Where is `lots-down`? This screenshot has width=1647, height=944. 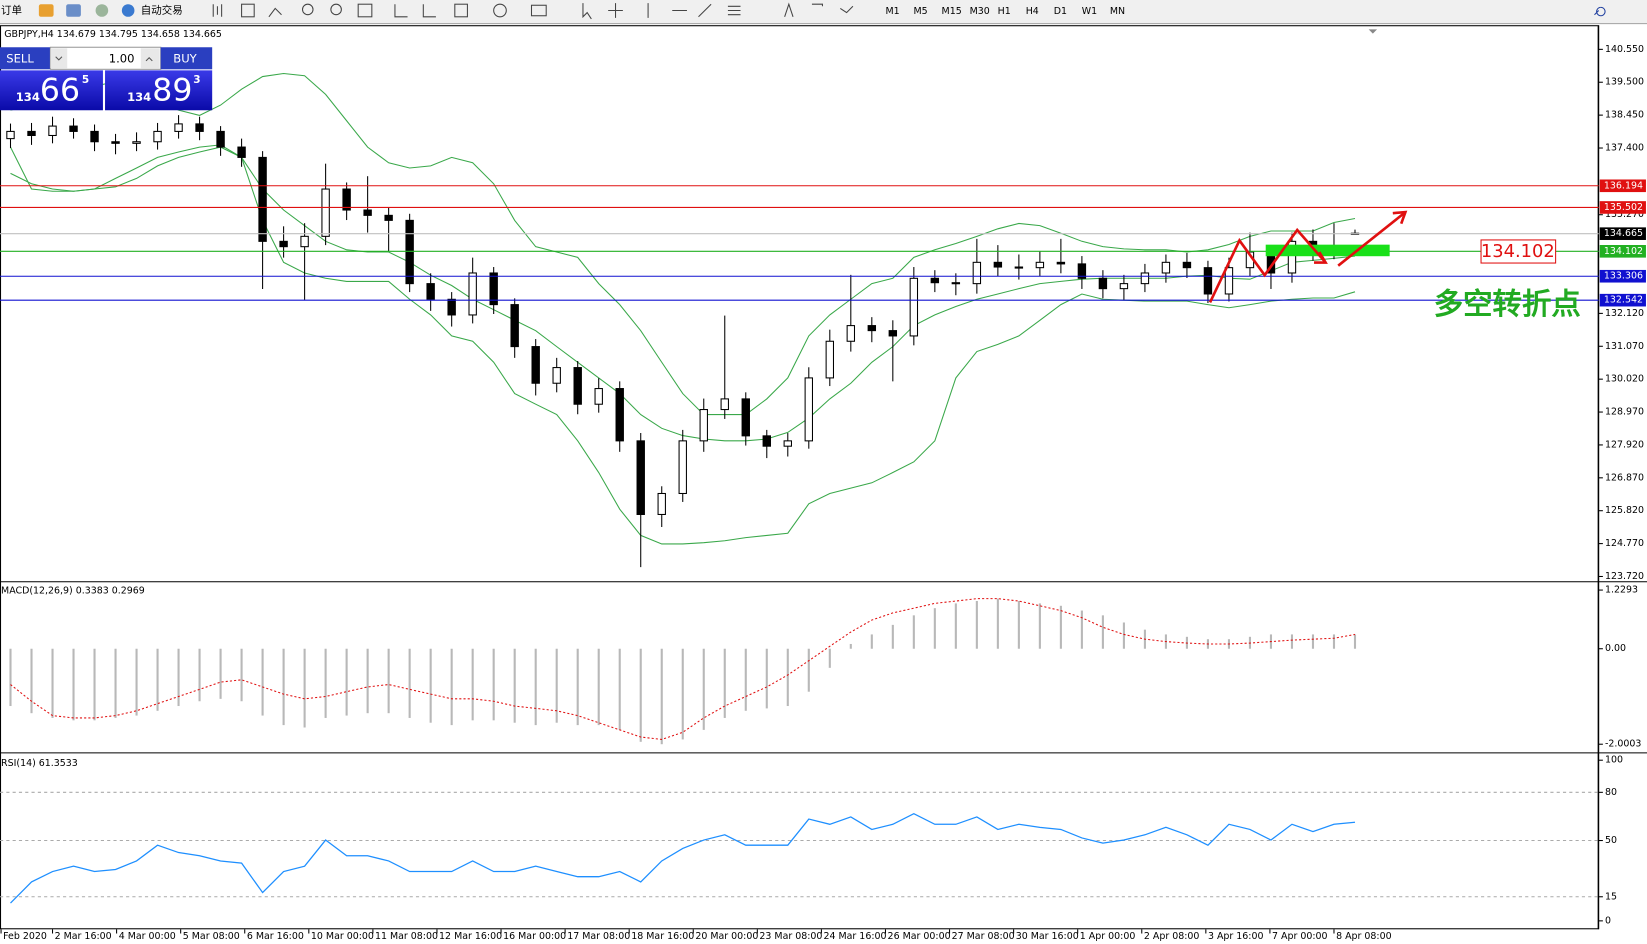
lots-down is located at coordinates (59, 58).